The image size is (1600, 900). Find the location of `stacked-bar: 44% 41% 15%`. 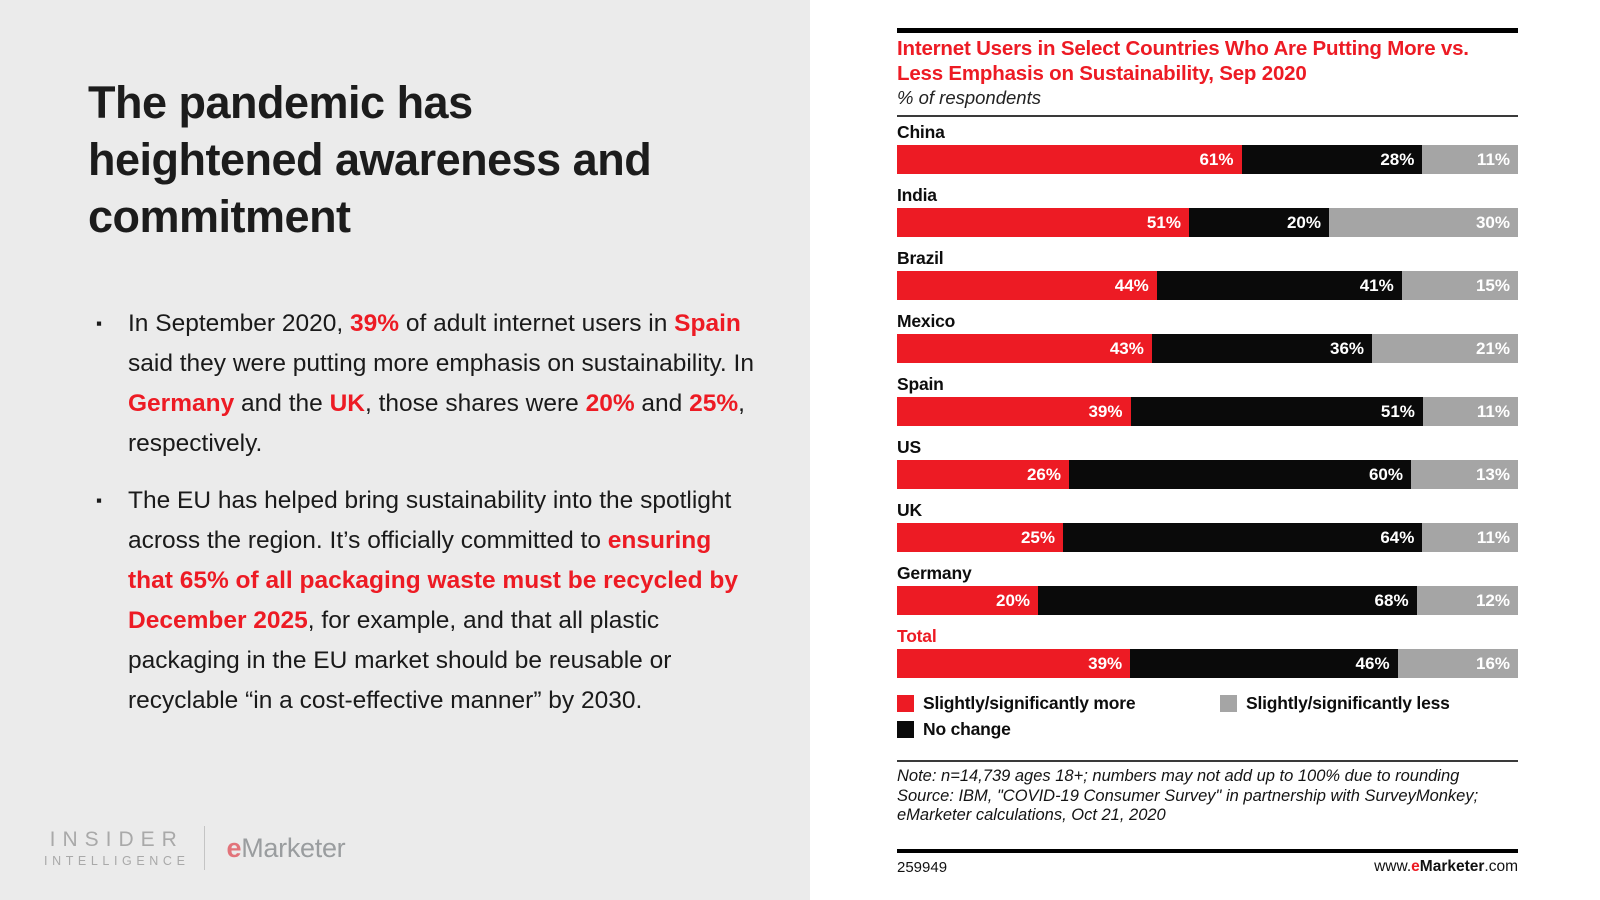

stacked-bar: 44% 41% 15% is located at coordinates (1207, 285).